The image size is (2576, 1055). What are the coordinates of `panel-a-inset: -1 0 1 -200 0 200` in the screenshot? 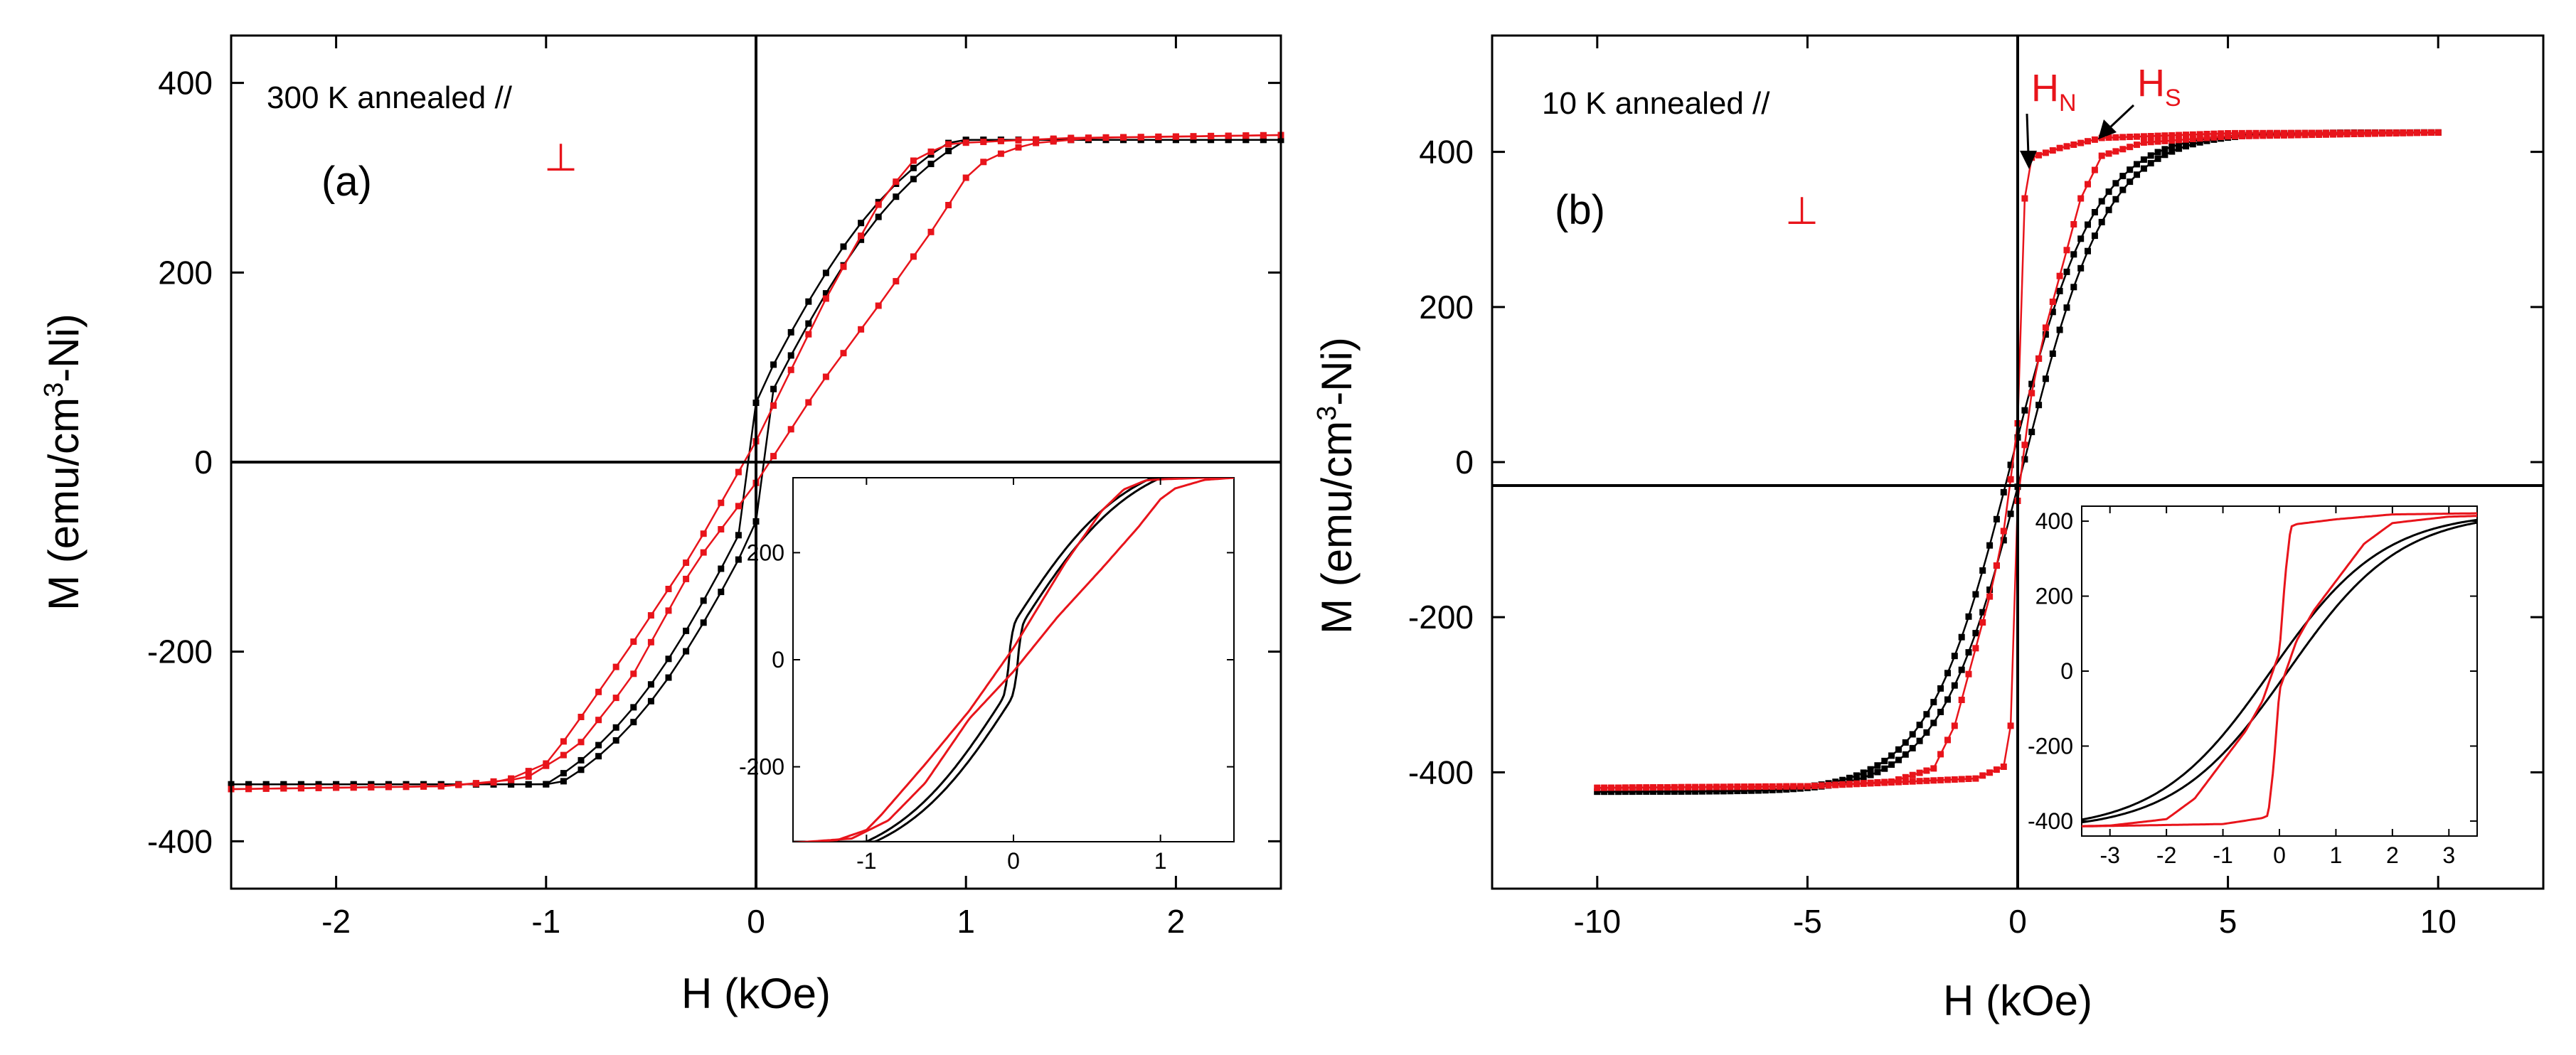 It's located at (987, 676).